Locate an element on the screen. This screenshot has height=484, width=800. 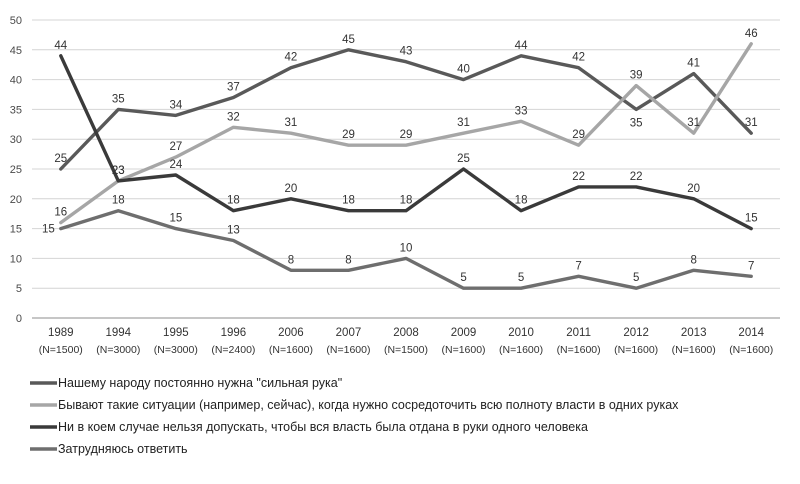
x-tick-label-year: 2009 is located at coordinates (464, 333).